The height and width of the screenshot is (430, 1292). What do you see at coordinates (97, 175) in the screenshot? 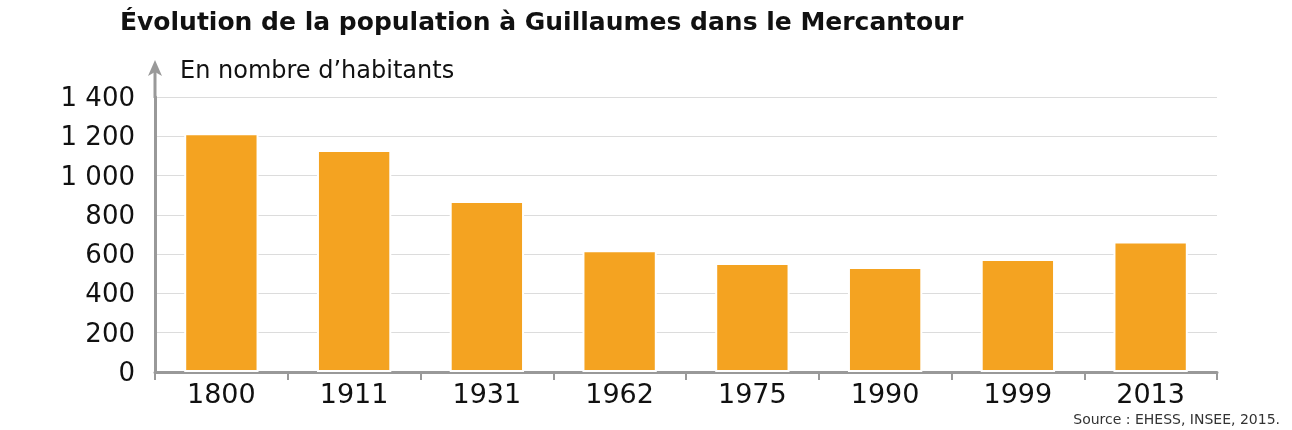
I see `y-tick-label: 1 000` at bounding box center [97, 175].